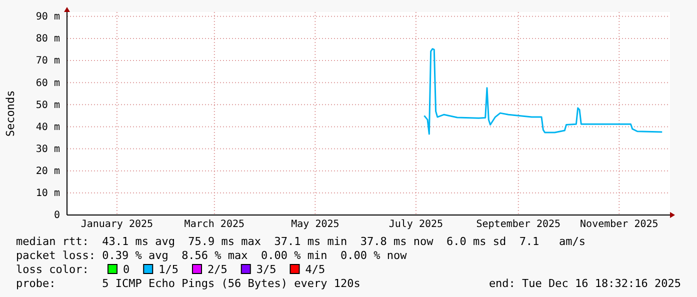 The width and height of the screenshot is (697, 297). I want to click on text: loss color:, so click(52, 269).